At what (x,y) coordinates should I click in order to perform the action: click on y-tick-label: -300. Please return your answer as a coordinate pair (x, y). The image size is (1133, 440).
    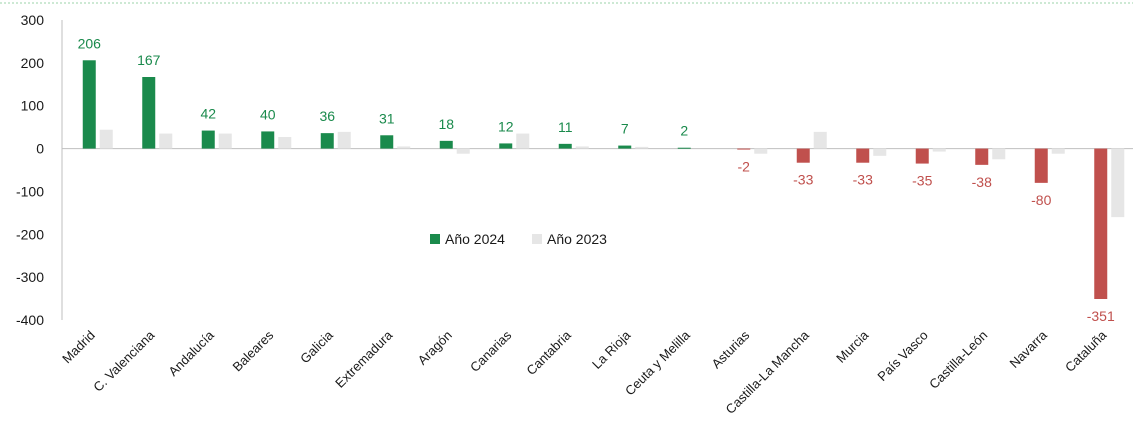
    Looking at the image, I should click on (30, 277).